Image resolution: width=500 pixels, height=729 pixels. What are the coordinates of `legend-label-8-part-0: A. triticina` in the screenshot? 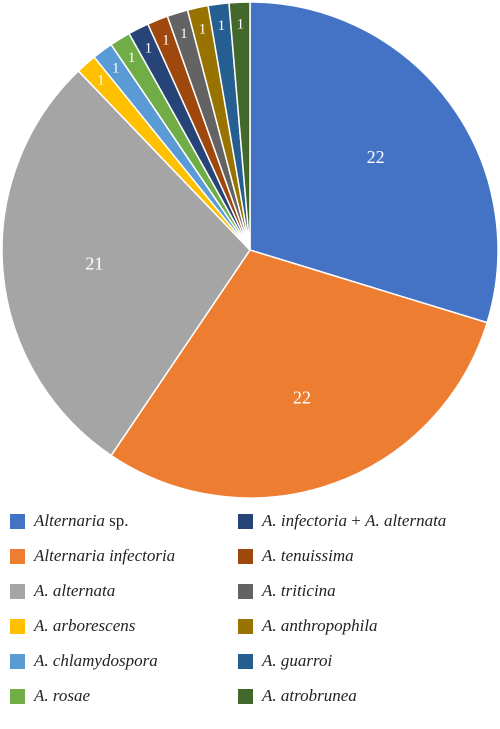 It's located at (299, 590).